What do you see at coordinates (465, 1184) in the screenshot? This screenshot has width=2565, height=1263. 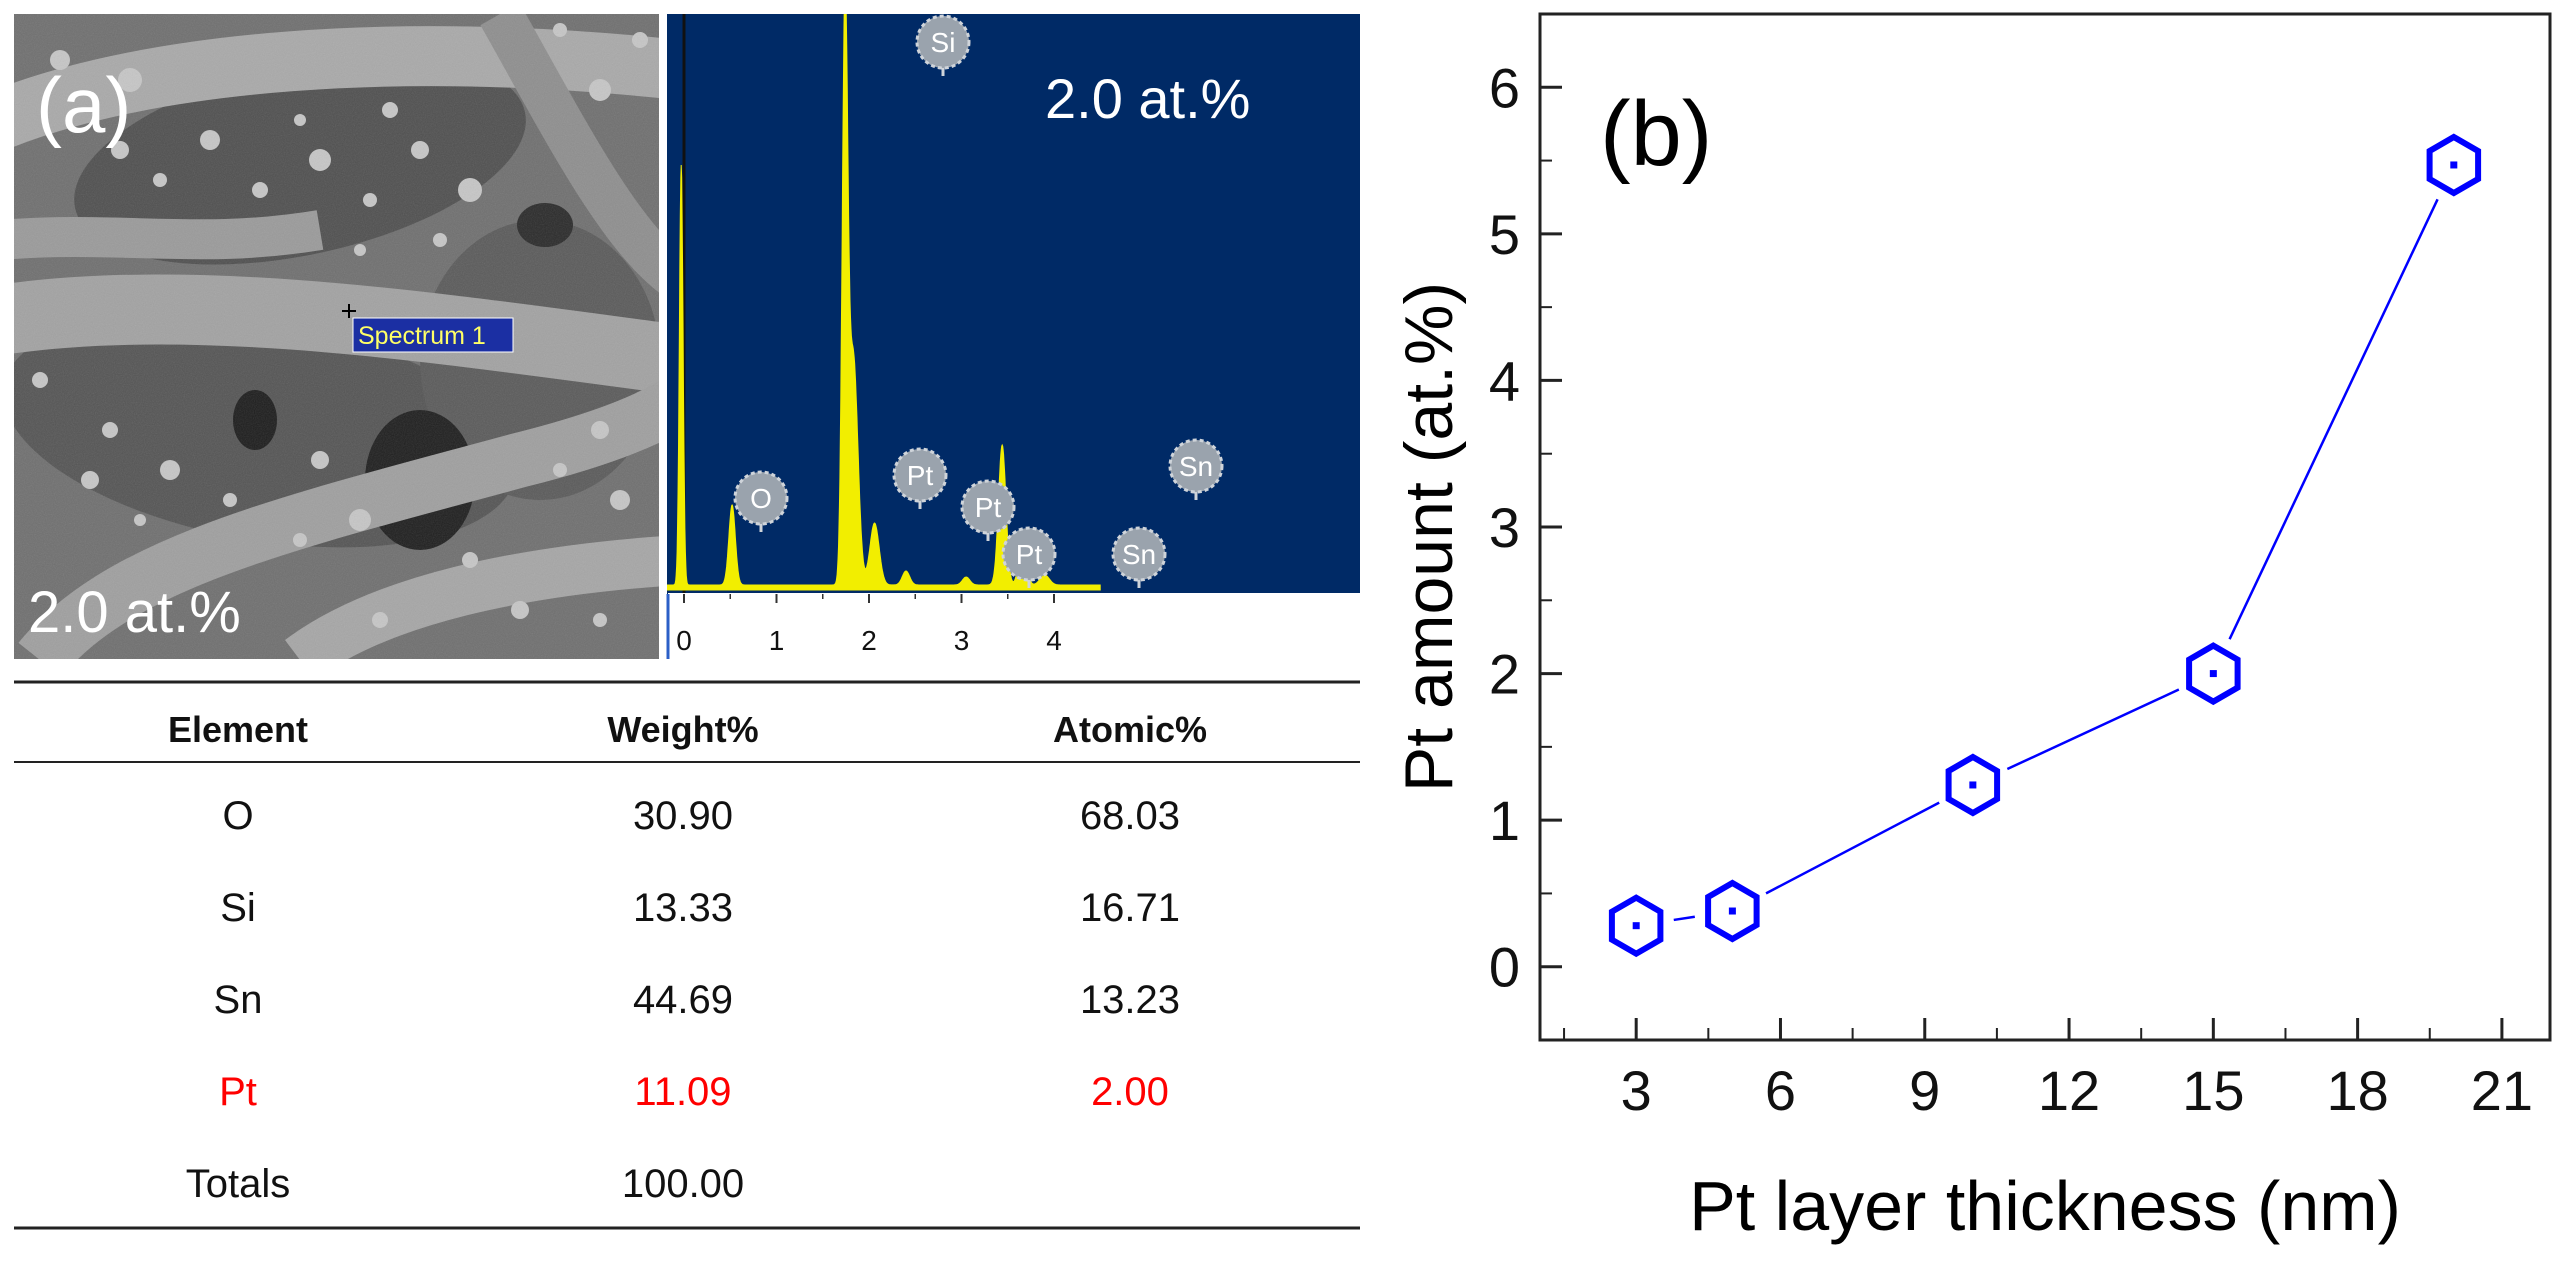 I see `table-row: Totals 100.00` at bounding box center [465, 1184].